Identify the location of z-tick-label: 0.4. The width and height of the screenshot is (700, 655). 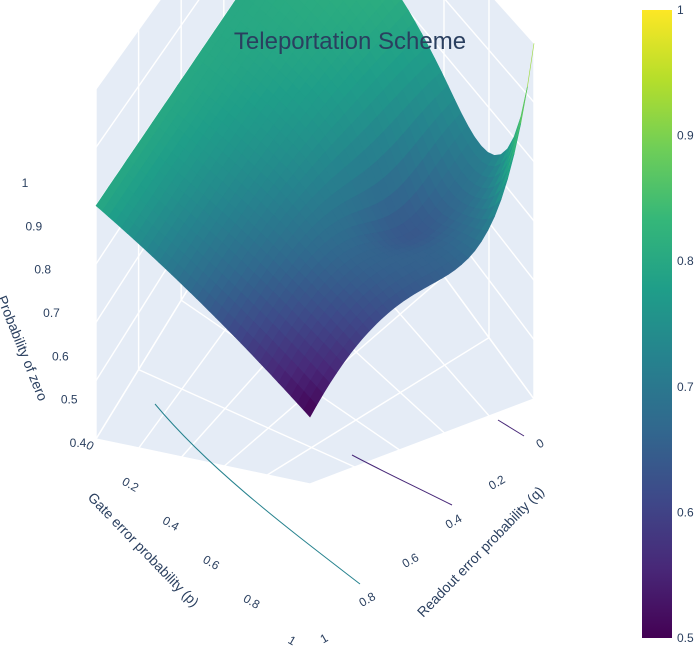
(78, 443).